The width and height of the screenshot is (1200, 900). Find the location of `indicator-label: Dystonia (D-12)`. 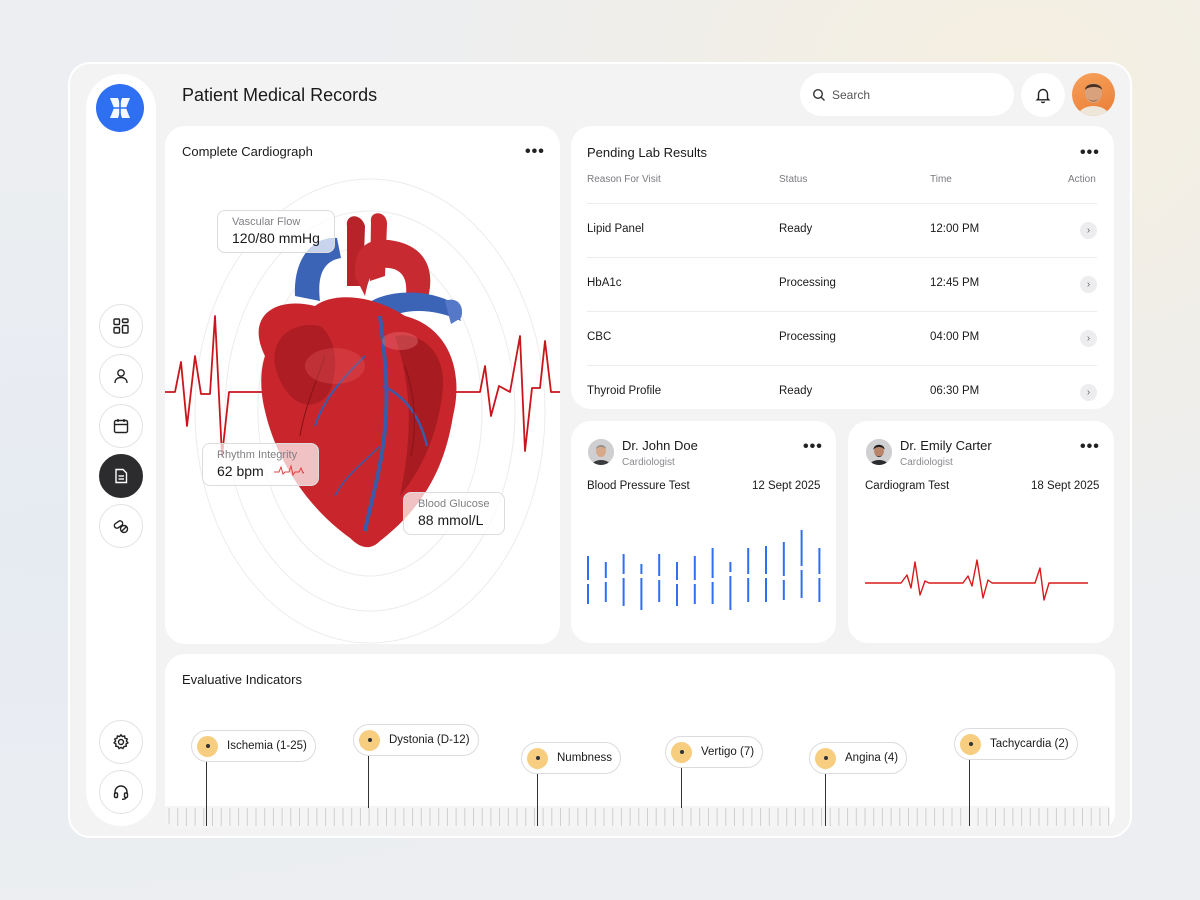

indicator-label: Dystonia (D-12) is located at coordinates (429, 740).